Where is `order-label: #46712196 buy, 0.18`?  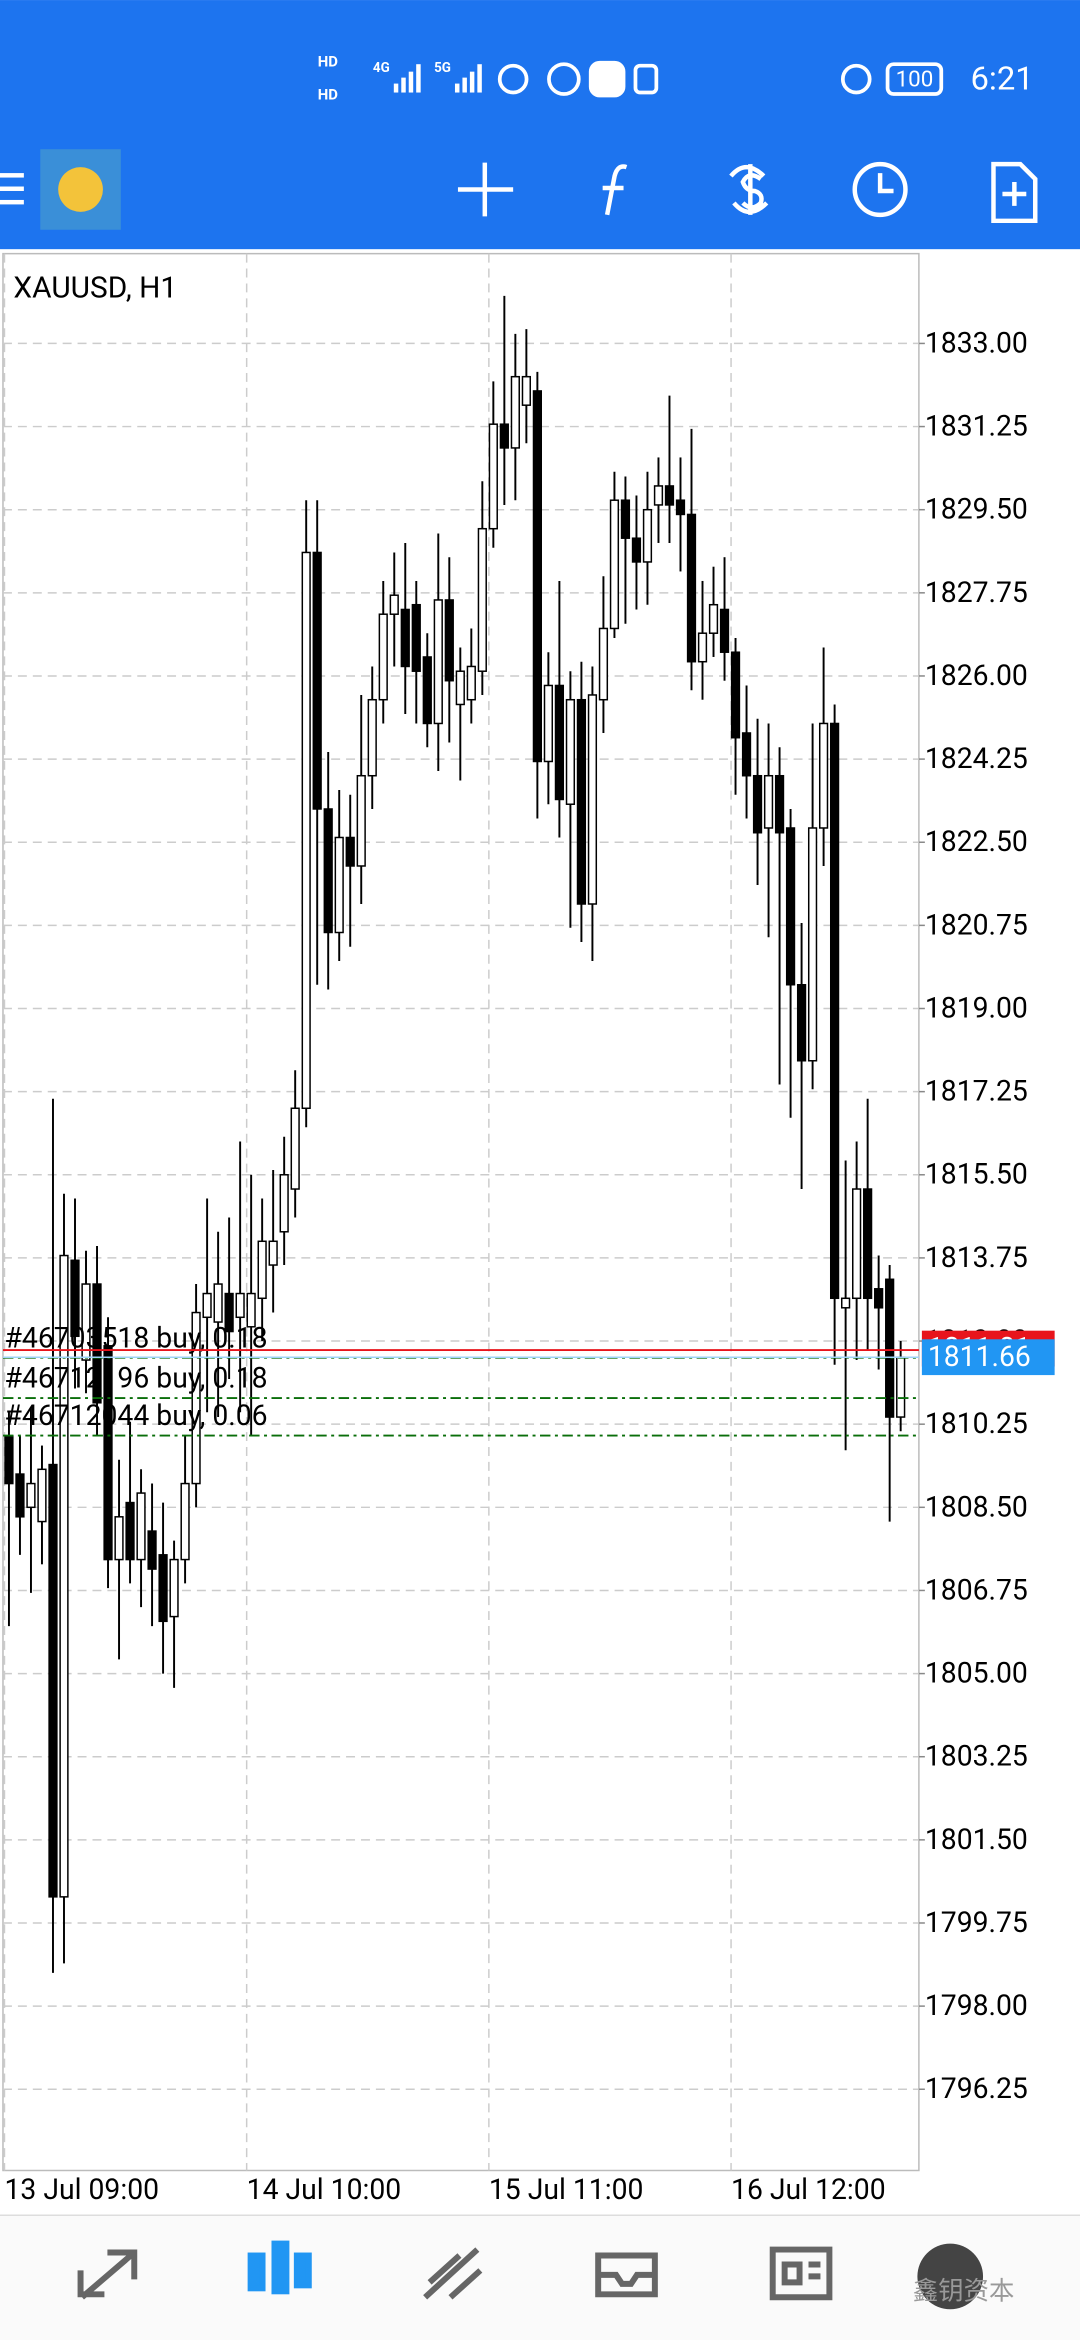 order-label: #46712196 buy, 0.18 is located at coordinates (135, 1378).